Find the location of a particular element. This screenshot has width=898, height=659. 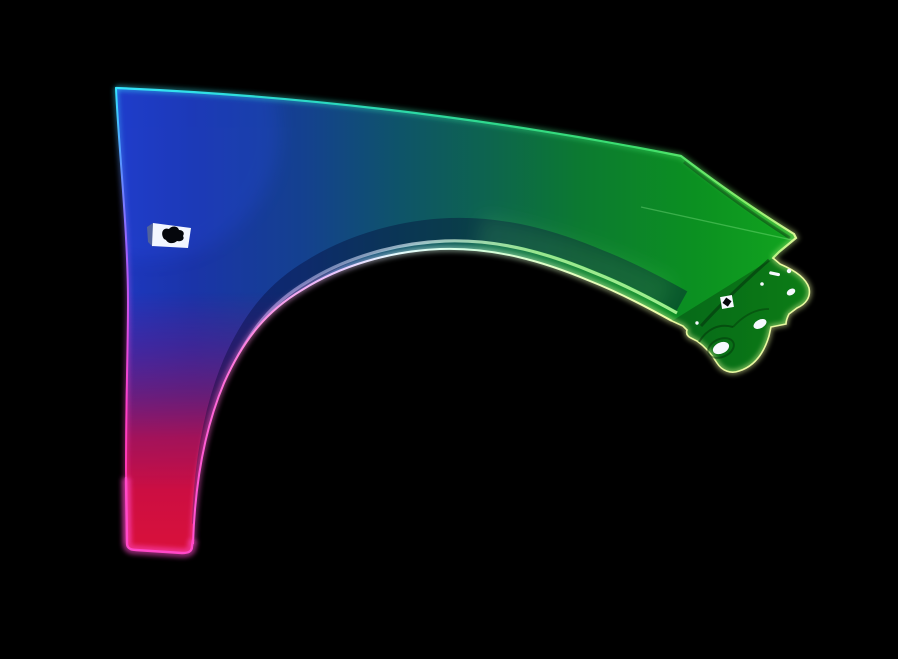

bracket-fold-crease is located at coordinates (734, 293).